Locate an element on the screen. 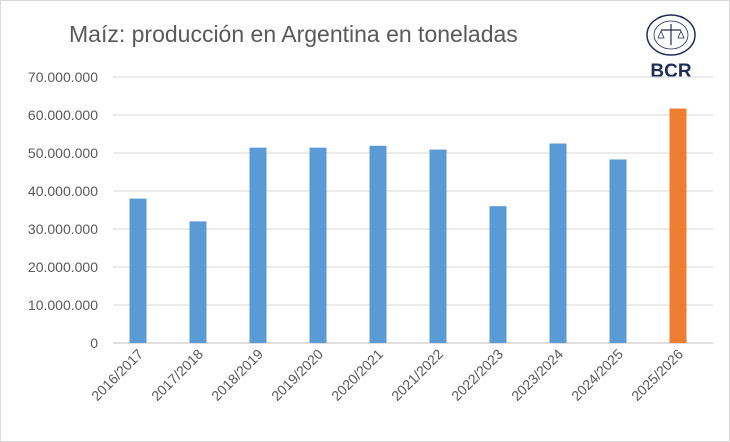  y-tick-label: 50.000.000 is located at coordinates (63, 153).